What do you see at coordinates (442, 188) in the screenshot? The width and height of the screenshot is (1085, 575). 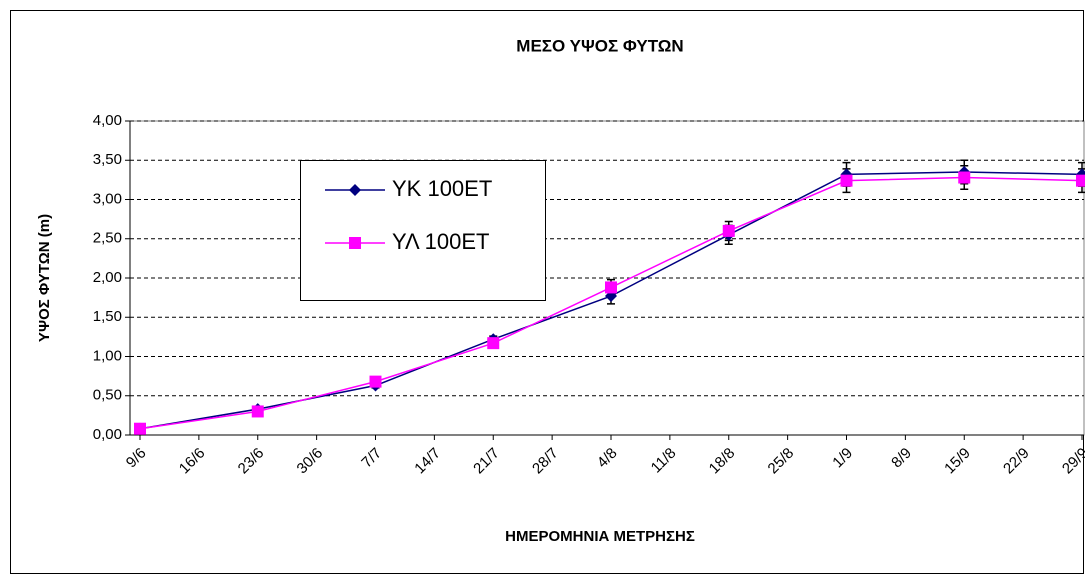 I see `legend-label: ΥΚ 100ΕΤ` at bounding box center [442, 188].